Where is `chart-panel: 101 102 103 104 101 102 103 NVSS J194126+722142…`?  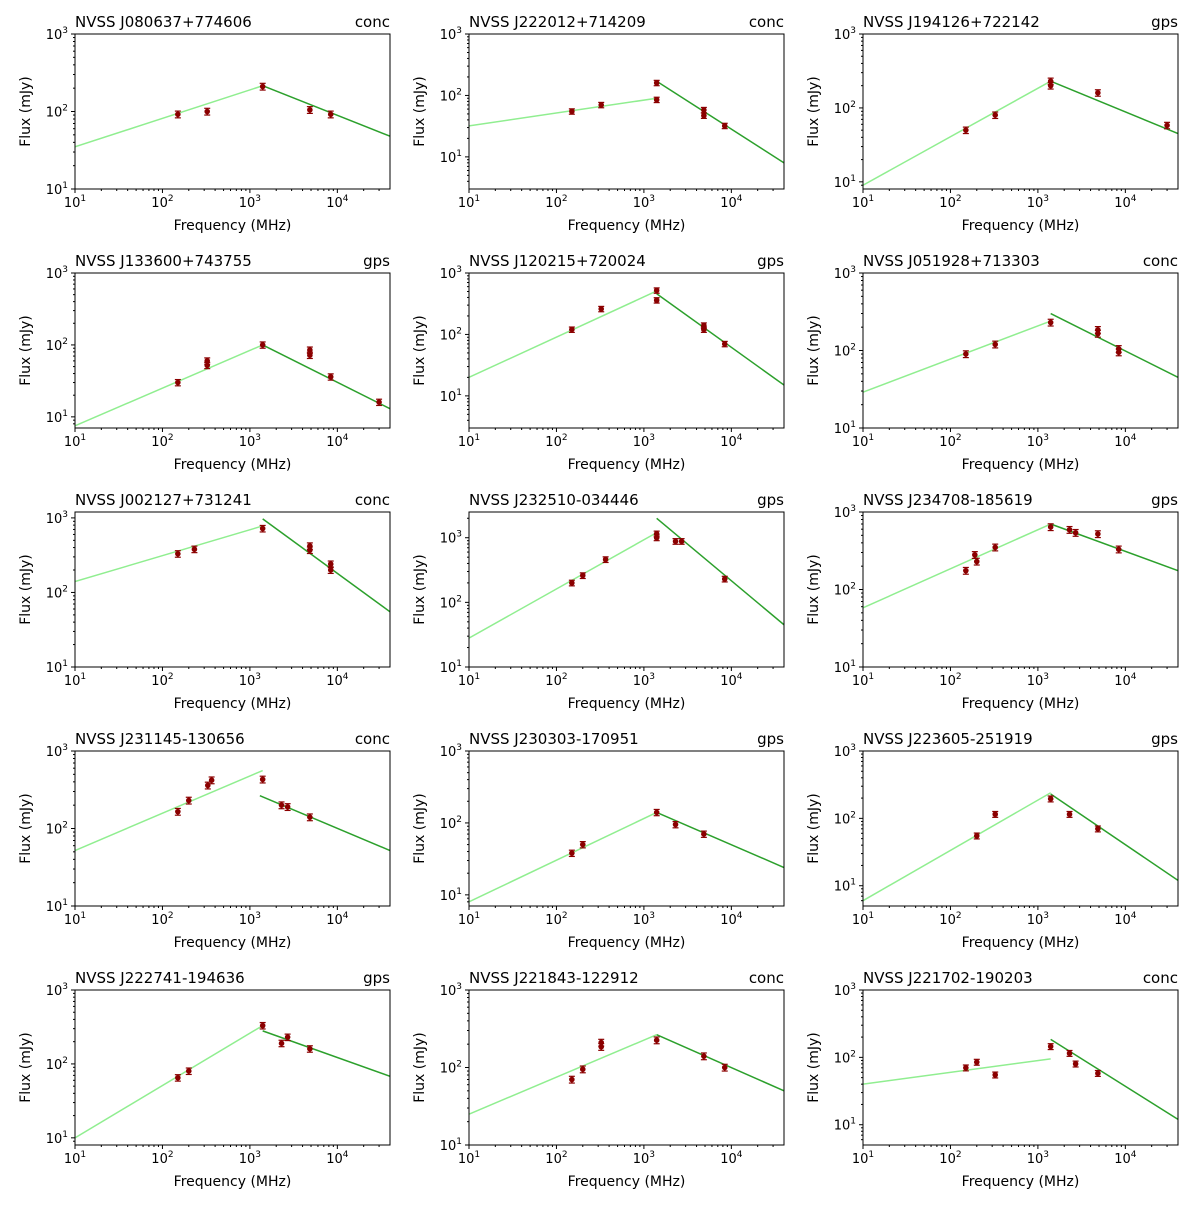 chart-panel: 101 102 103 104 101 102 103 NVSS J194126+722142… is located at coordinates (992, 123).